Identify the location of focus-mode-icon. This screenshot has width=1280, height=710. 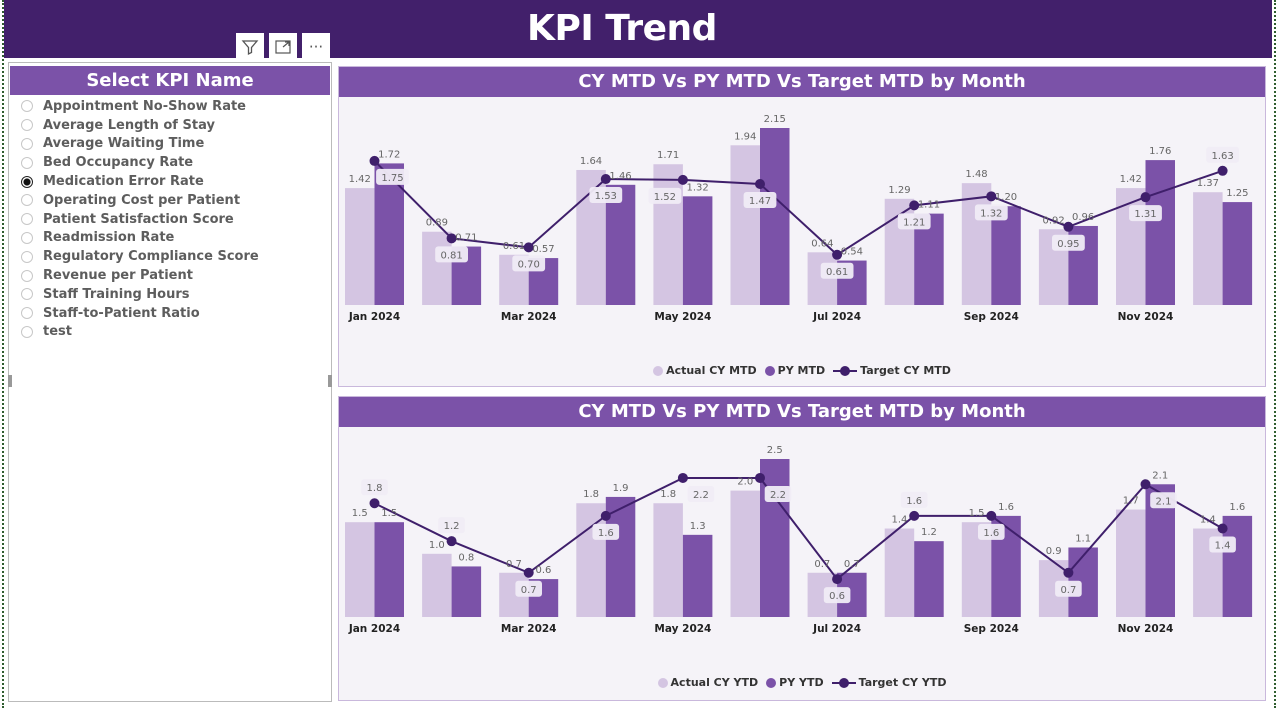
(283, 46).